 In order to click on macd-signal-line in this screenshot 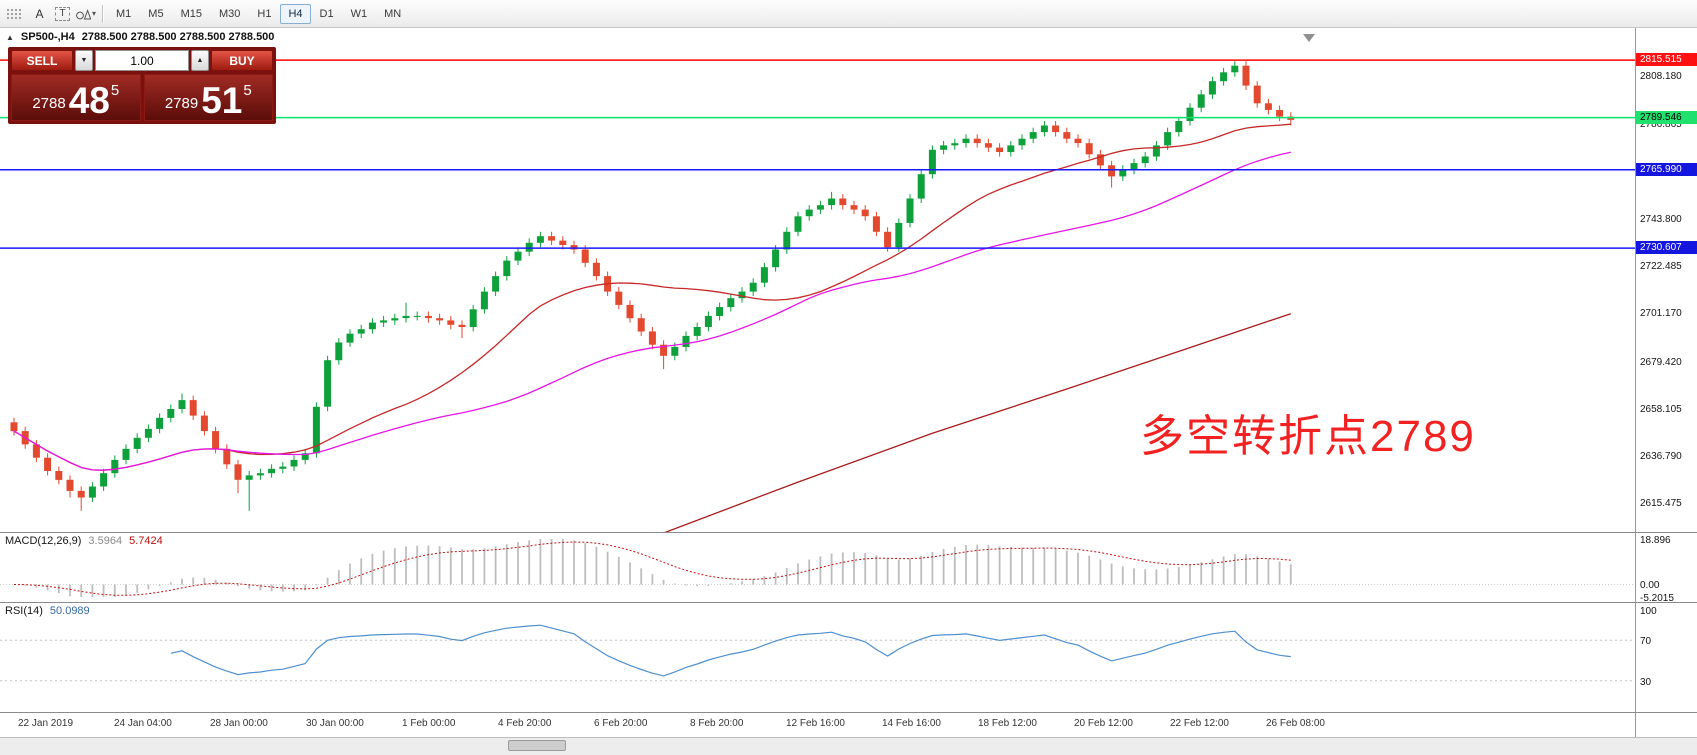, I will do `click(652, 568)`.